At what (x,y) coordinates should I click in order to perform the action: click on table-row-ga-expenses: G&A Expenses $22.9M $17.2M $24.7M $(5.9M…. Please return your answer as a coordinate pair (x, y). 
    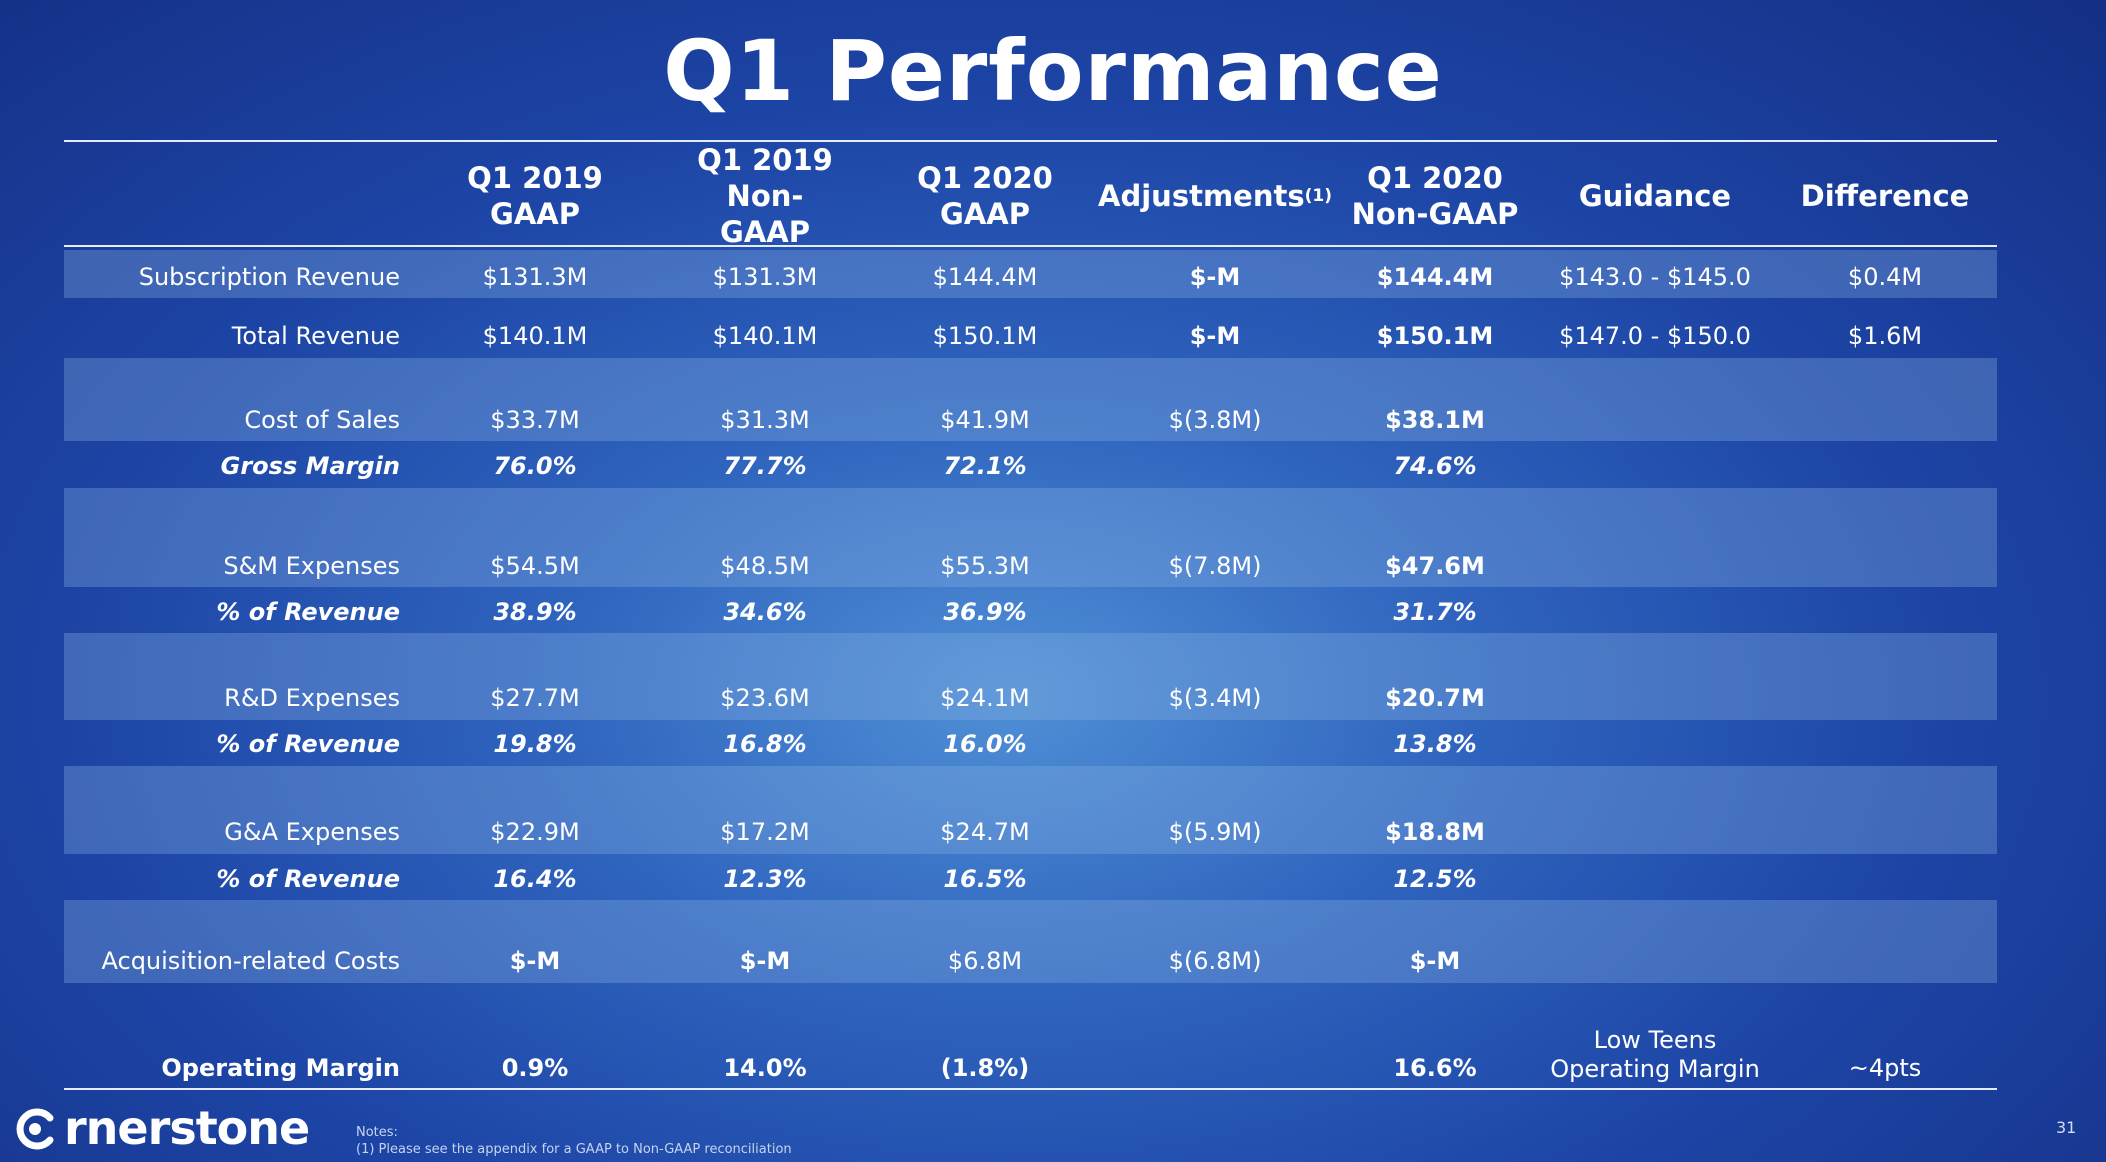
    Looking at the image, I should click on (1053, 832).